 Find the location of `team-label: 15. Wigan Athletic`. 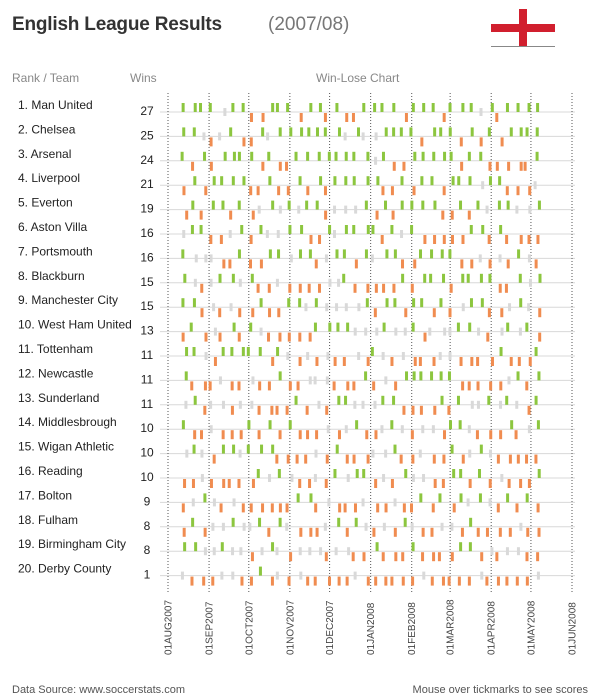

team-label: 15. Wigan Athletic is located at coordinates (66, 447).